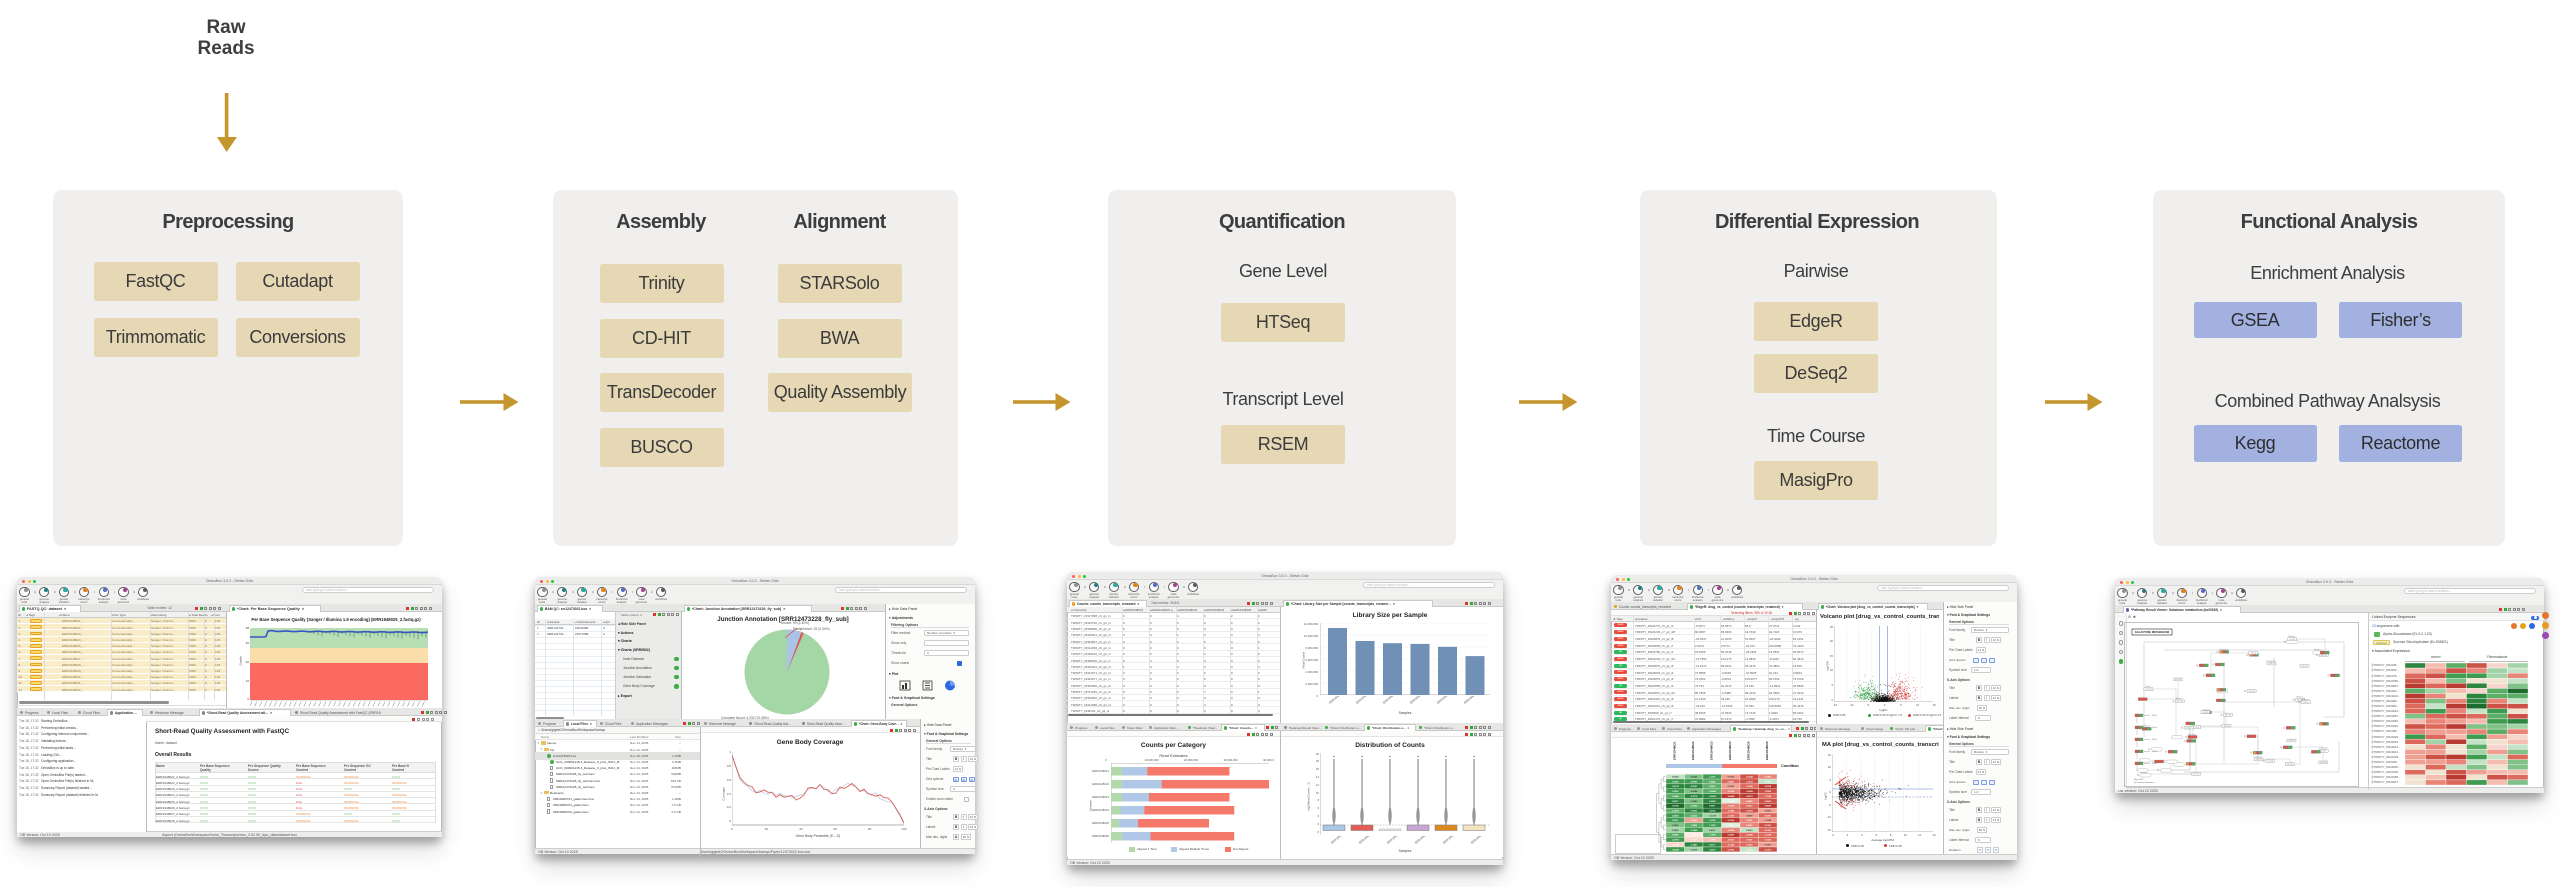 This screenshot has width=2560, height=887. I want to click on svg-text: 0.3405, so click(1768, 777).